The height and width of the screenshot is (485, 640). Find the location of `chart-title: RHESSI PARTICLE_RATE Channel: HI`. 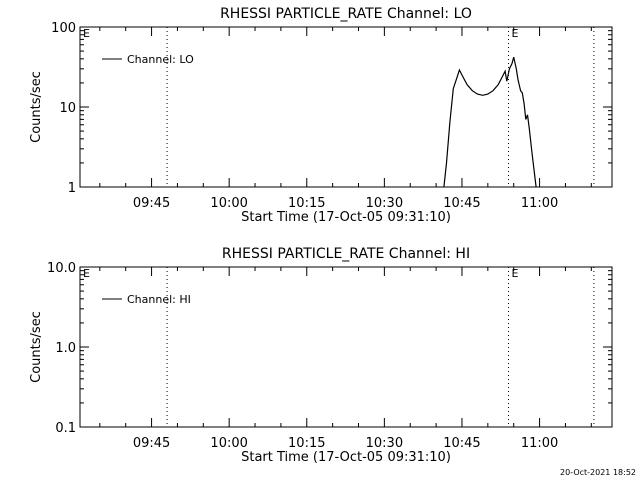

chart-title: RHESSI PARTICLE_RATE Channel: HI is located at coordinates (346, 254).